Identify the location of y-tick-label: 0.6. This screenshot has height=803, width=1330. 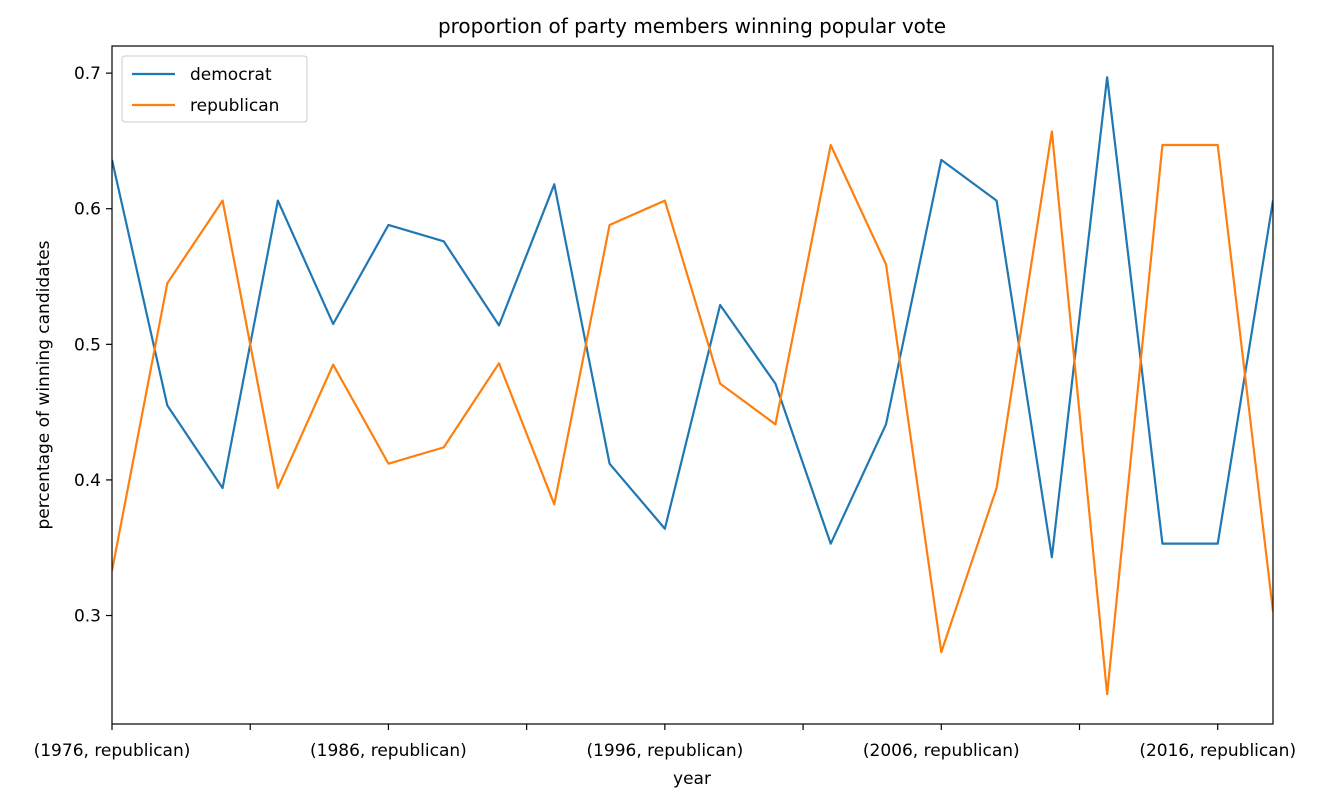
(87, 210).